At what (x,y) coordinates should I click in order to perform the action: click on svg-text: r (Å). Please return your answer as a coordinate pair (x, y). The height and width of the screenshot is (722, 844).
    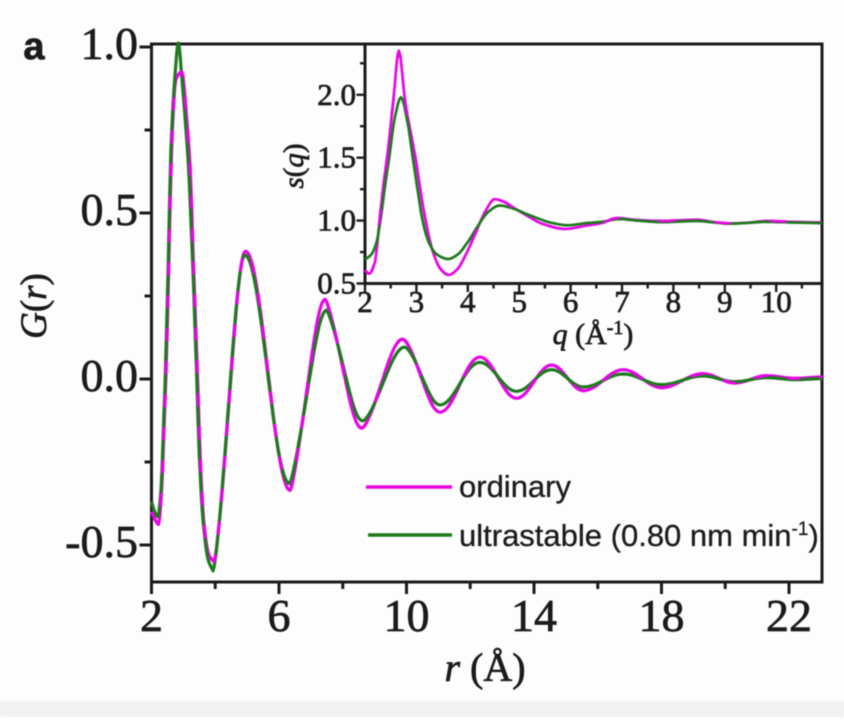
    Looking at the image, I should click on (484, 667).